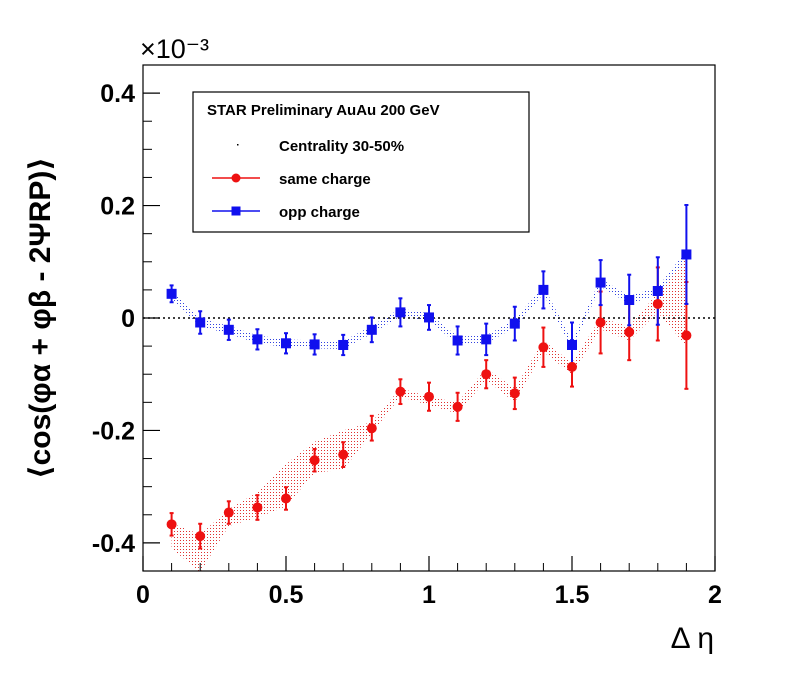 This screenshot has height=677, width=796. I want to click on systematic-band-opp-charge, so click(429, 299).